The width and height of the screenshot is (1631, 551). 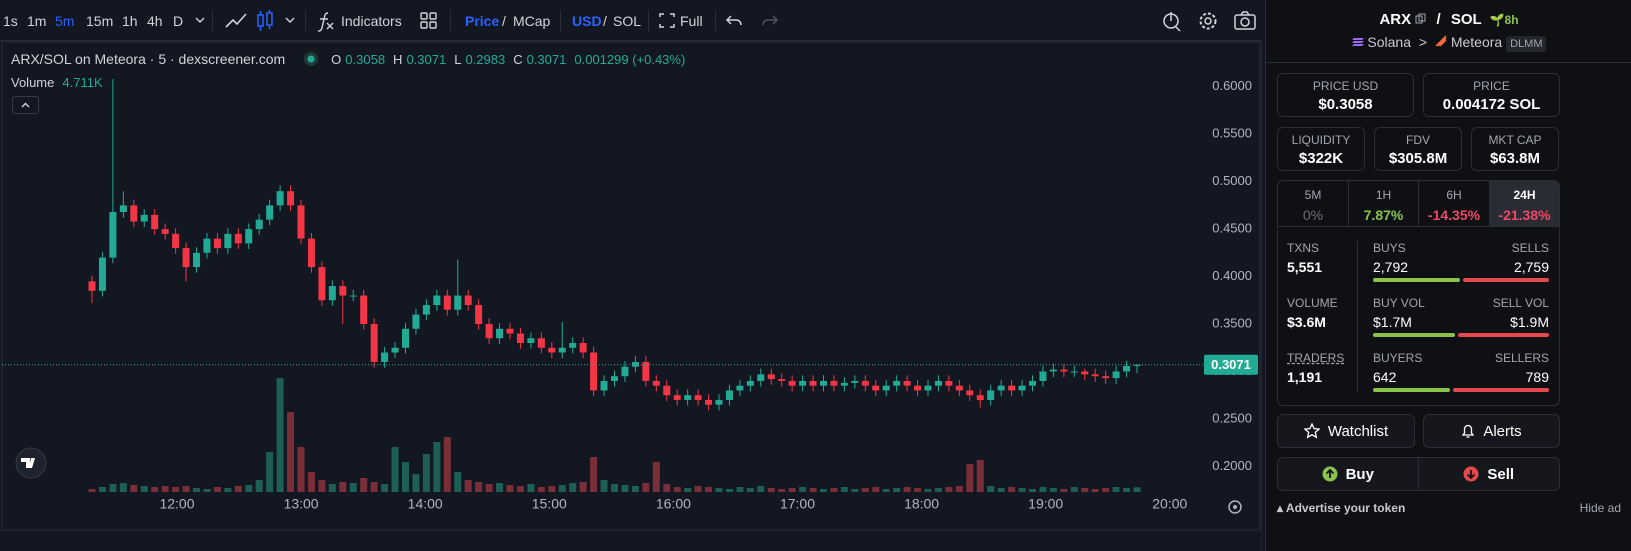 I want to click on mcap-toggle: MCap, so click(x=532, y=21).